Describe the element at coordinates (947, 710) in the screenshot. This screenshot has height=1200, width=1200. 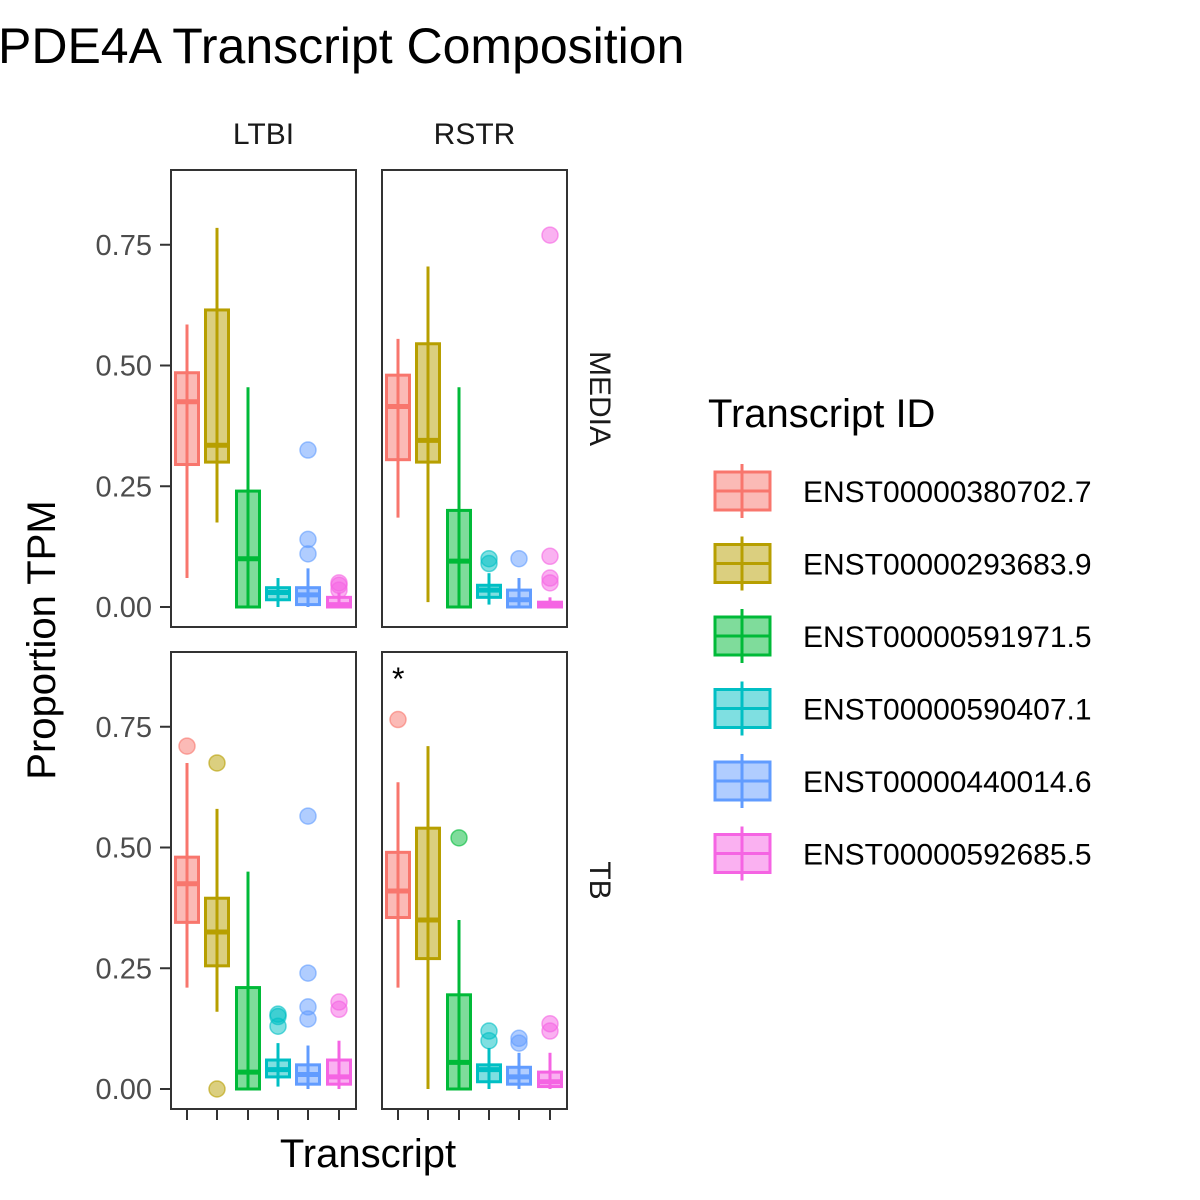
I see `legend-label: ENST00000590407.1` at that location.